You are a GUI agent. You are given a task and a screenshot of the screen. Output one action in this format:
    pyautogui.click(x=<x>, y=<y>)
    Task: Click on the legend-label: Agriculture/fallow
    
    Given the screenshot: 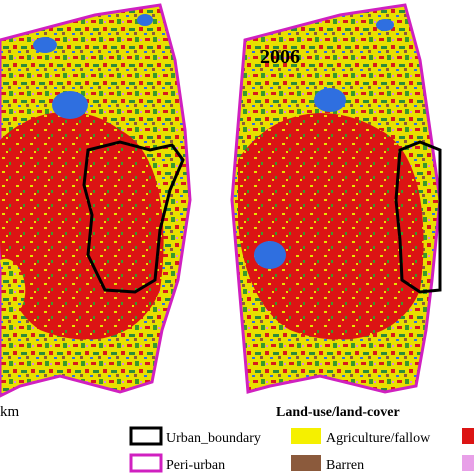 What is the action you would take?
    pyautogui.click(x=378, y=438)
    